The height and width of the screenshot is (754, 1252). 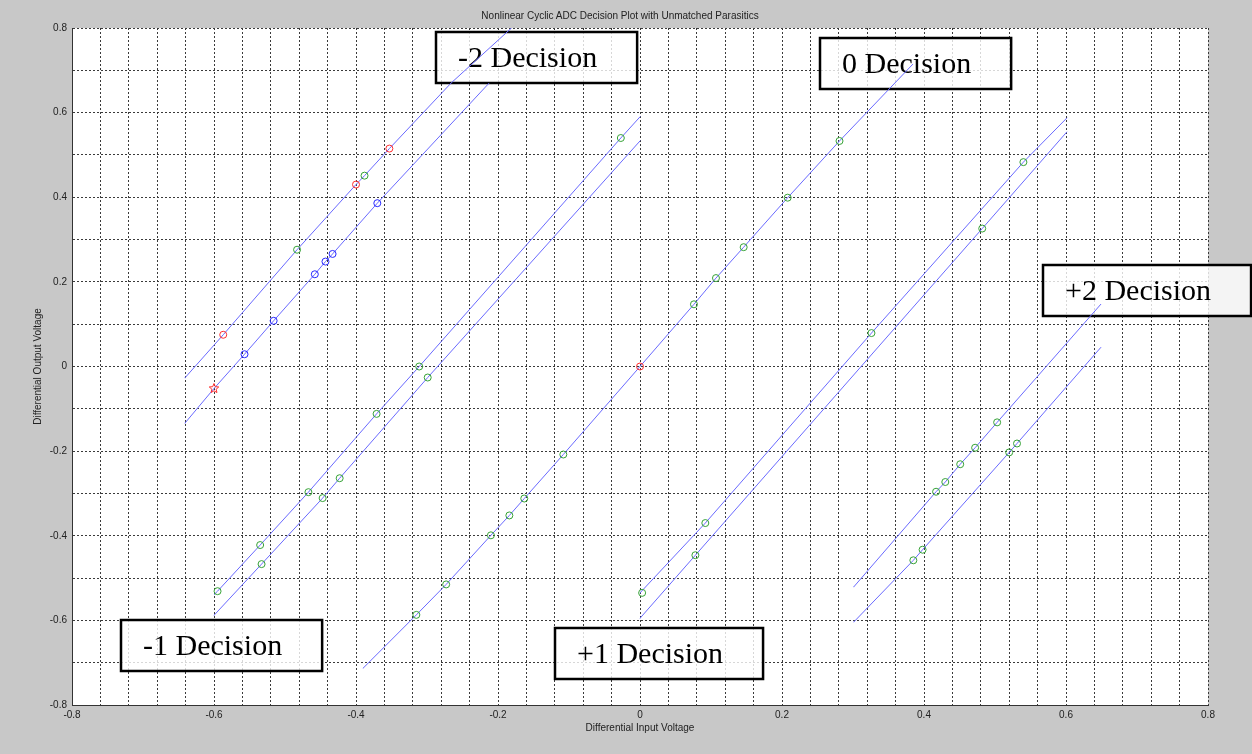 What do you see at coordinates (528, 57) in the screenshot?
I see `annotation: -2 Decision` at bounding box center [528, 57].